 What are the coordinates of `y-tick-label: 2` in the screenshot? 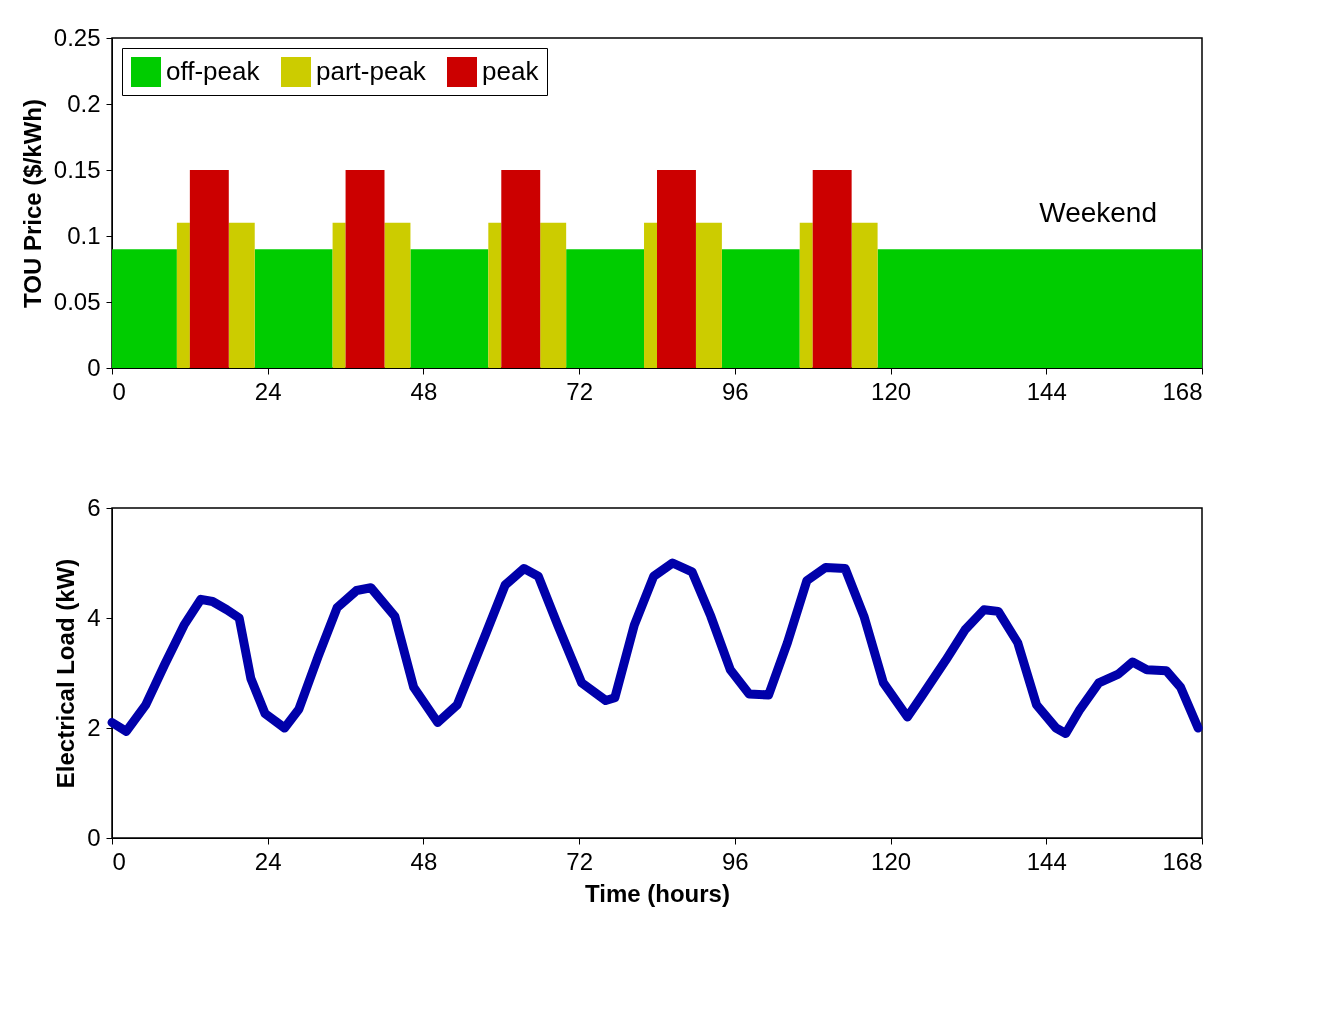 It's located at (94, 727).